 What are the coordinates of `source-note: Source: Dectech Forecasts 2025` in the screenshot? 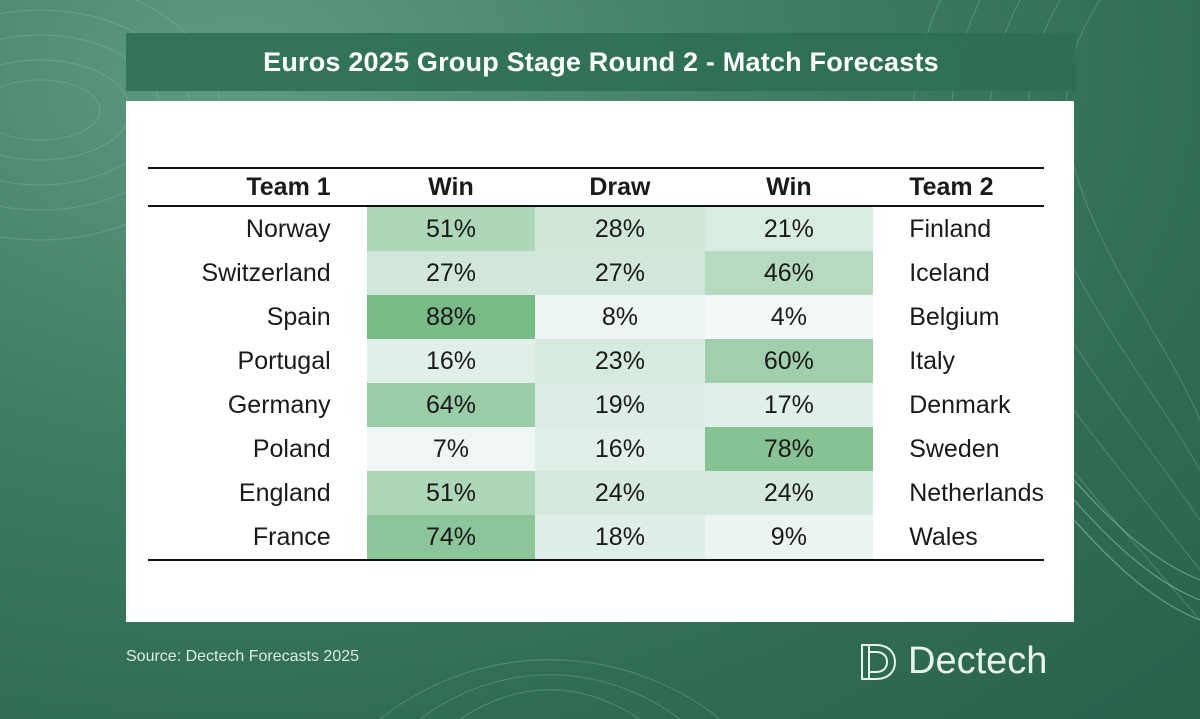 It's located at (243, 656).